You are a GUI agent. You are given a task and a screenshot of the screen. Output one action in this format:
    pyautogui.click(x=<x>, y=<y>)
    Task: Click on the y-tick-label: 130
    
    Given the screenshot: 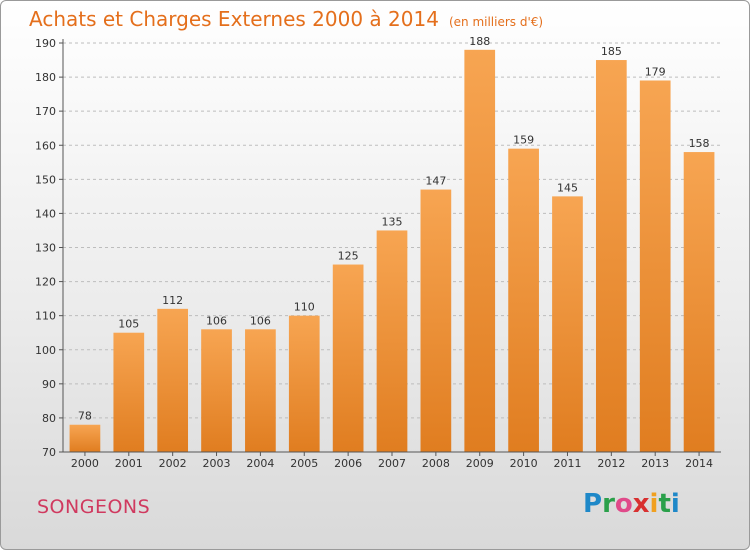 What is the action you would take?
    pyautogui.click(x=45, y=248)
    